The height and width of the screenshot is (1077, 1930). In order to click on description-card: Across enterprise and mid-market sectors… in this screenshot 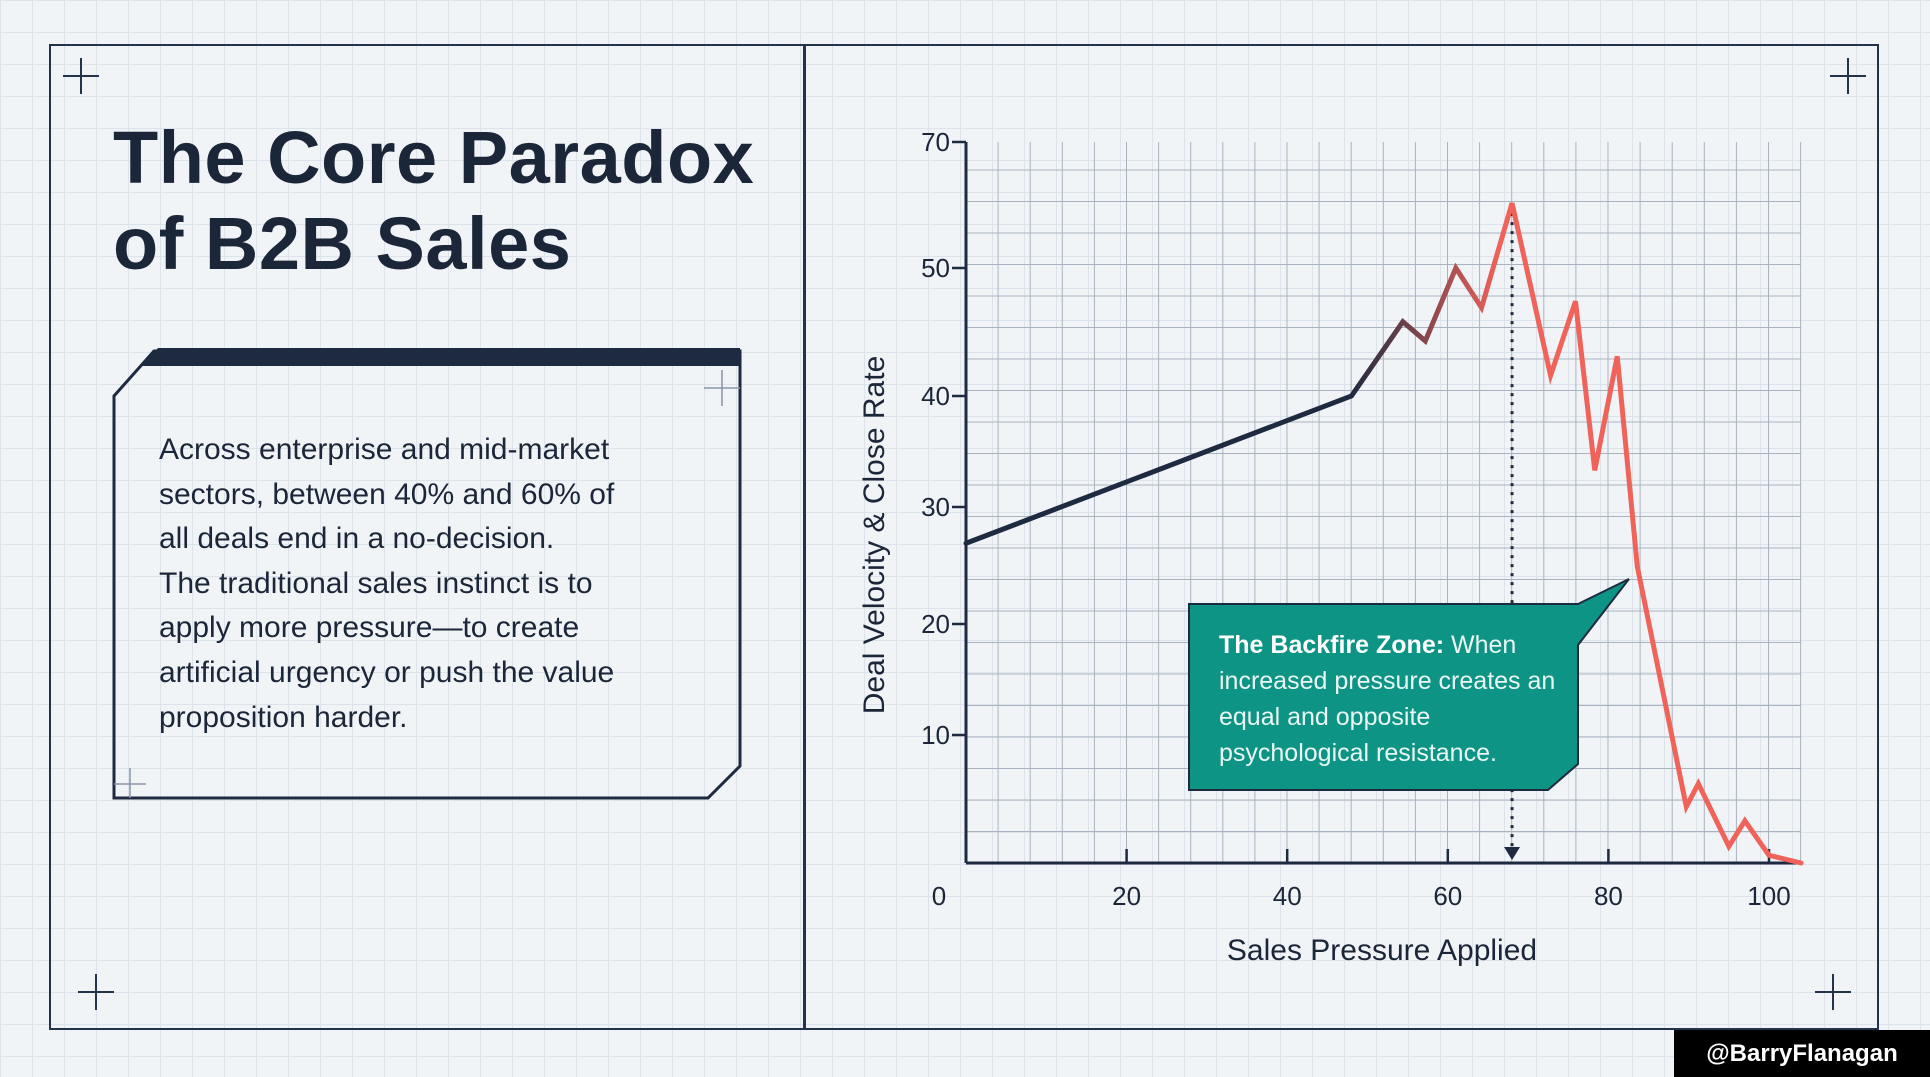, I will do `click(427, 574)`.